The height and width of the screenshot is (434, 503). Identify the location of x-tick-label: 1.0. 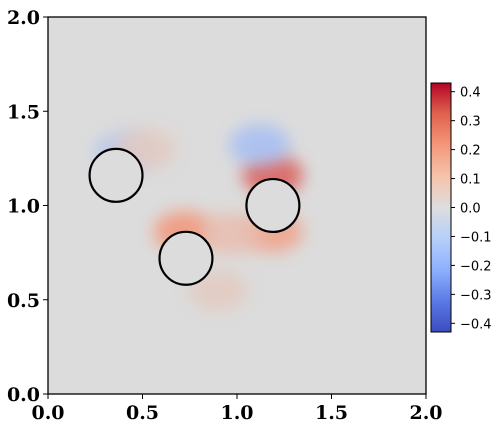
(236, 413).